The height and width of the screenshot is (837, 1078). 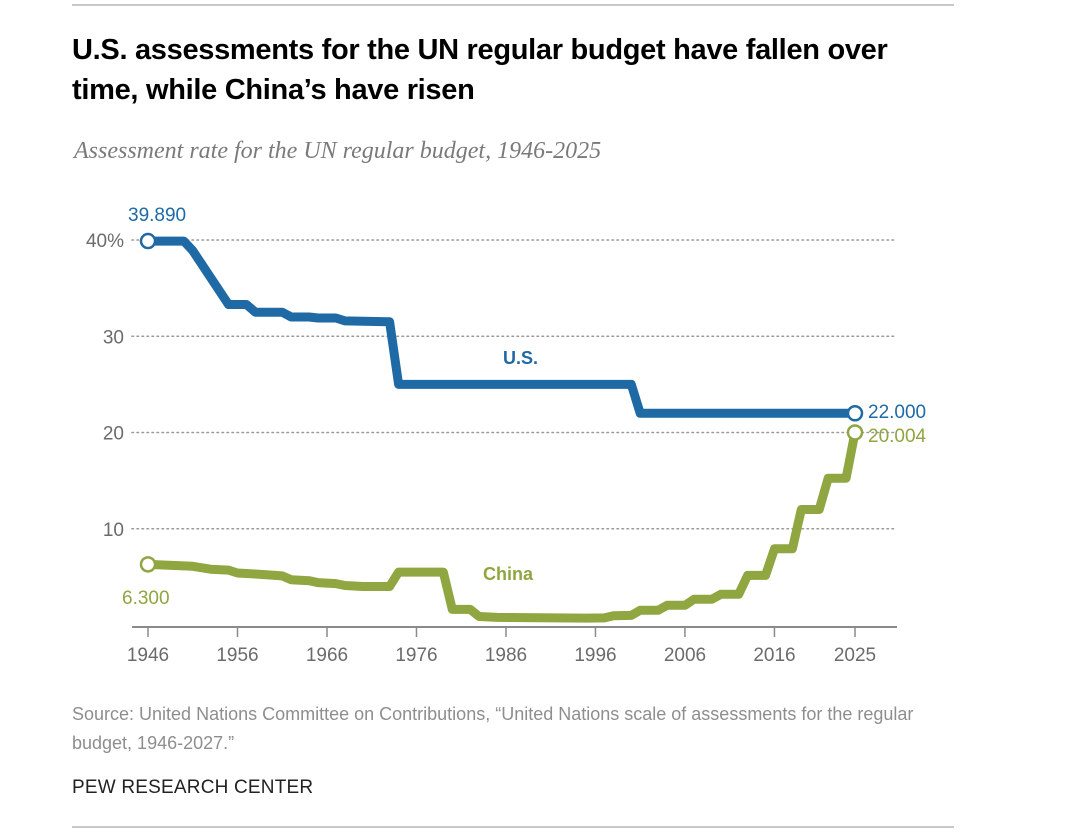 What do you see at coordinates (237, 655) in the screenshot?
I see `x-tick-label: 1956` at bounding box center [237, 655].